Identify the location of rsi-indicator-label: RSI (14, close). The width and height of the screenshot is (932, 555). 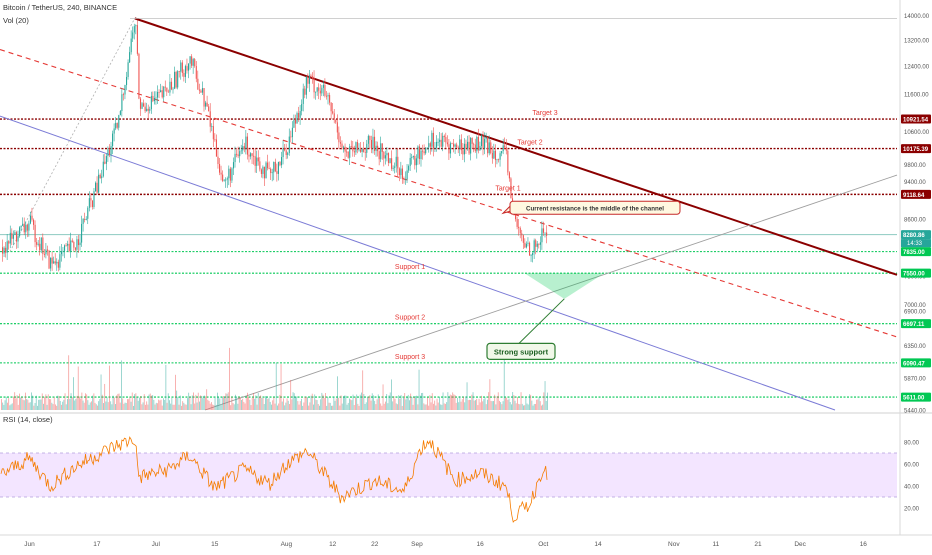
(28, 419).